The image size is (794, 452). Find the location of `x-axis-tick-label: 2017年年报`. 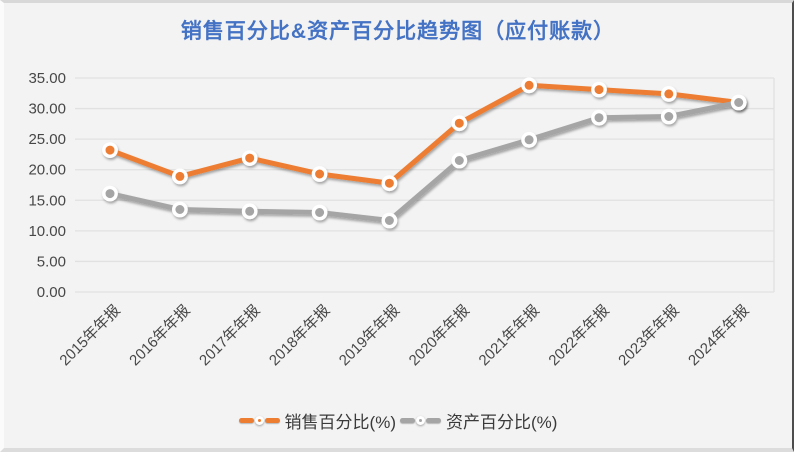

x-axis-tick-label: 2017年年报 is located at coordinates (229, 335).